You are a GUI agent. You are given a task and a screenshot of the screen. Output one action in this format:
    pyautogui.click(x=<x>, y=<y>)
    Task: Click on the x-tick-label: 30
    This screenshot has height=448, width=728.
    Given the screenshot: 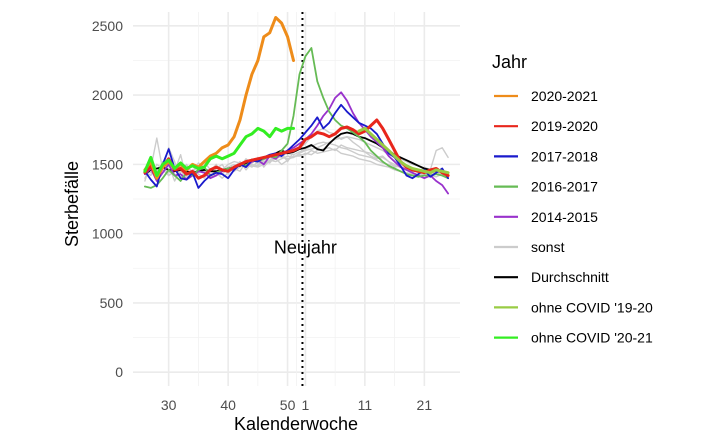 What is the action you would take?
    pyautogui.click(x=169, y=405)
    